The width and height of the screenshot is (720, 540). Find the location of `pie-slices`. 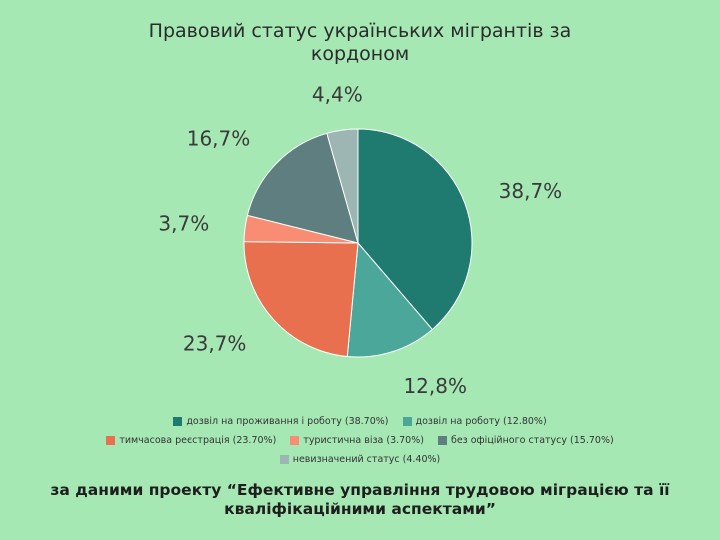

pie-slices is located at coordinates (358, 243).